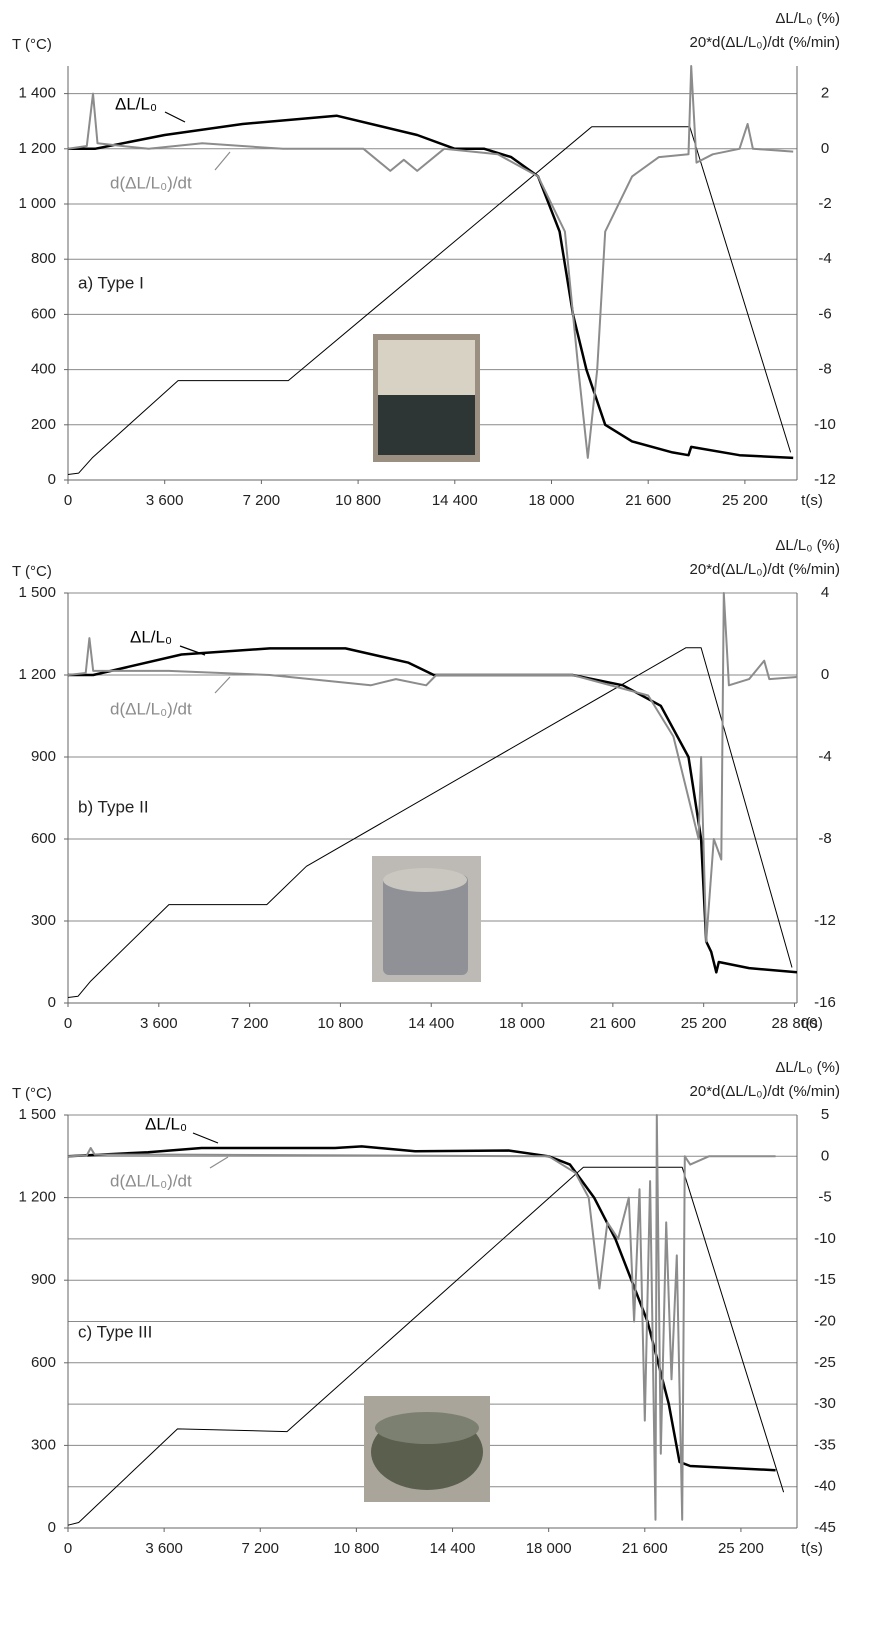 The width and height of the screenshot is (877, 1632). Describe the element at coordinates (43, 369) in the screenshot. I see `y-tick-label: 400` at that location.